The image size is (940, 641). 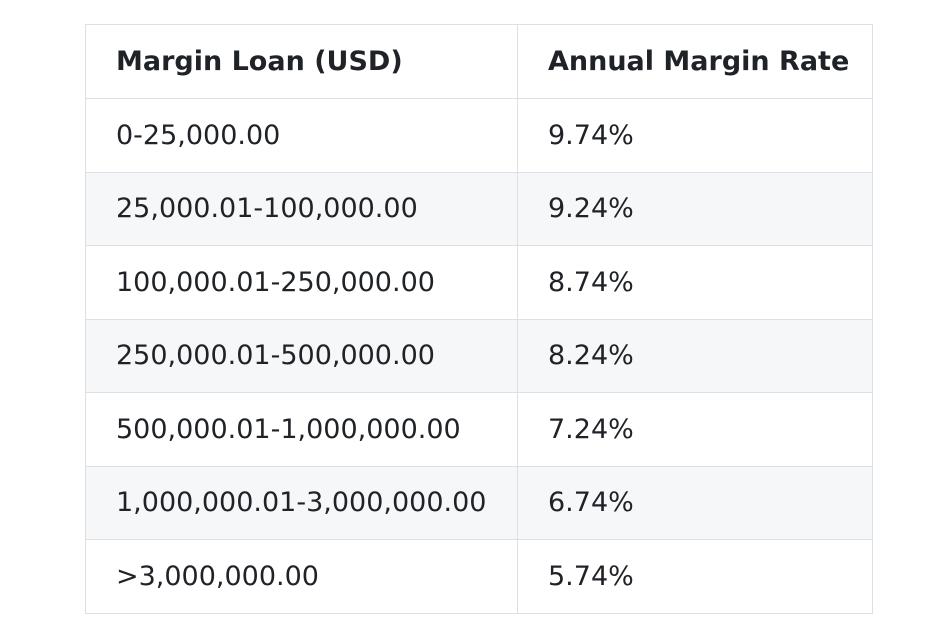 What do you see at coordinates (695, 282) in the screenshot?
I see `rate-cell: 8.74%` at bounding box center [695, 282].